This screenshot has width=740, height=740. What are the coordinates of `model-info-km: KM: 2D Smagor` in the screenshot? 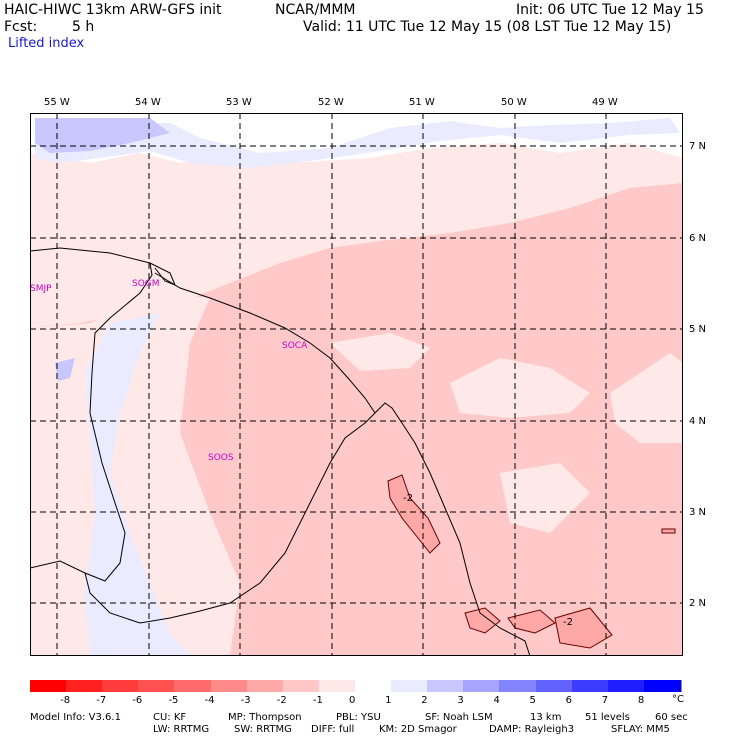 It's located at (418, 729).